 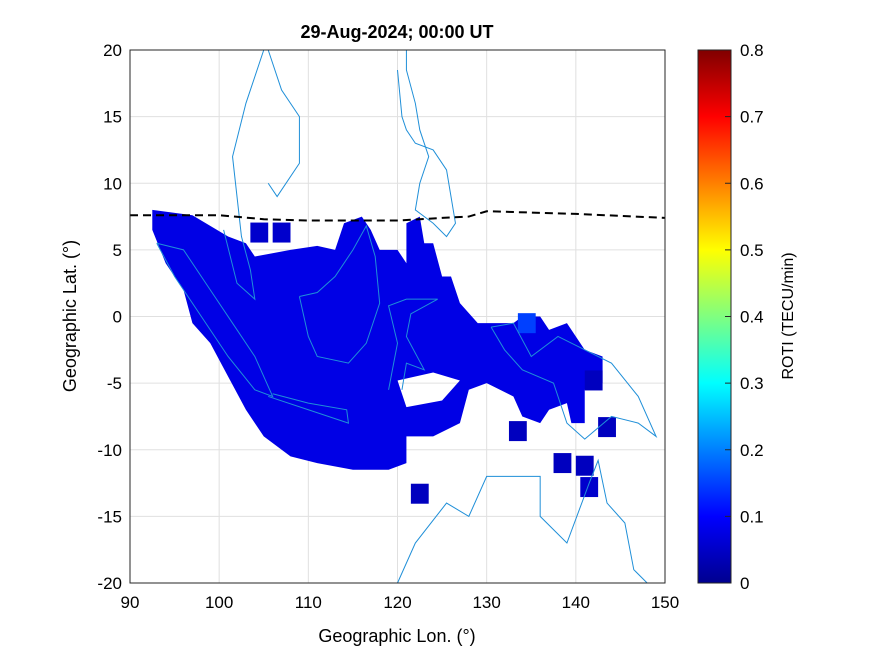 I want to click on x-axis-label: Geographic Lon. (°), so click(x=396, y=636).